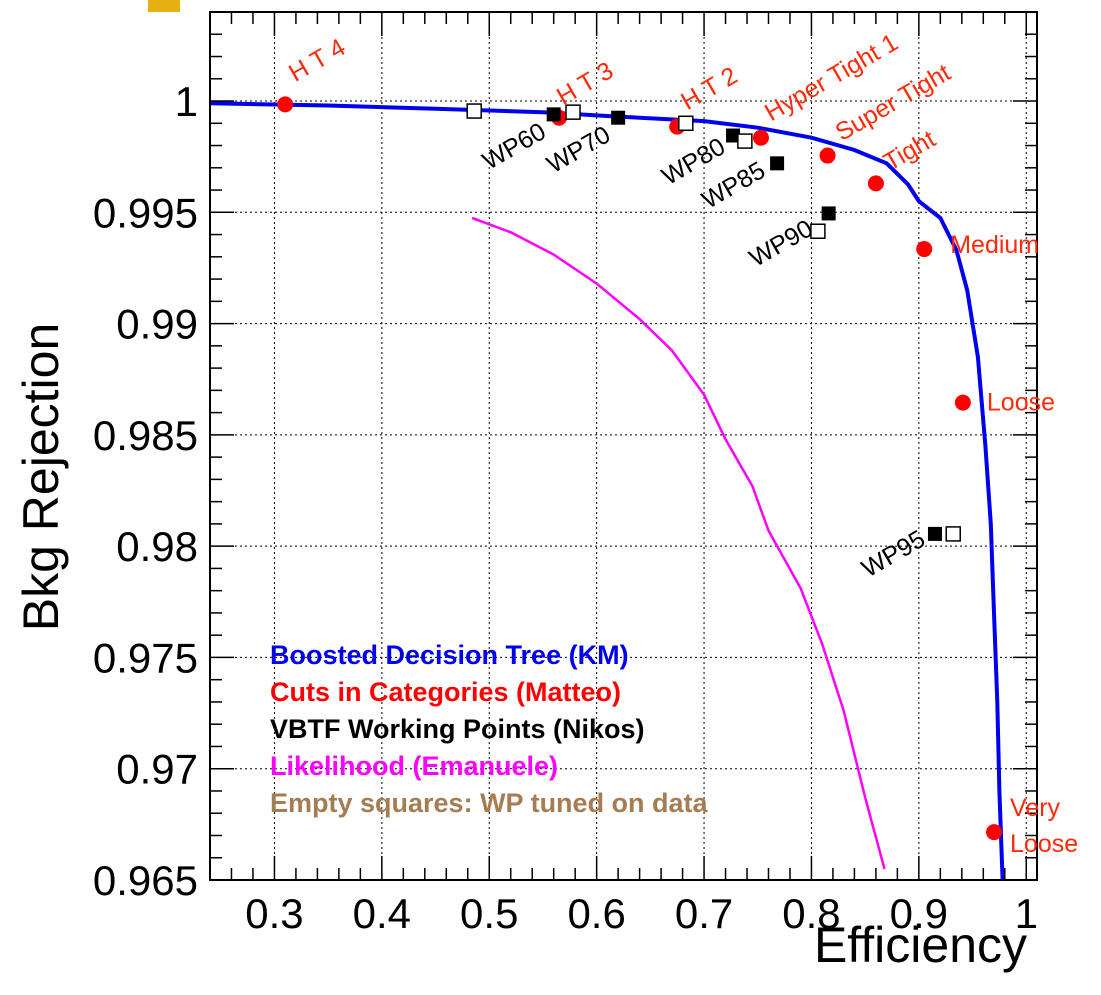 This screenshot has height=995, width=1101. I want to click on point-label-vbtf: WP70, so click(578, 150).